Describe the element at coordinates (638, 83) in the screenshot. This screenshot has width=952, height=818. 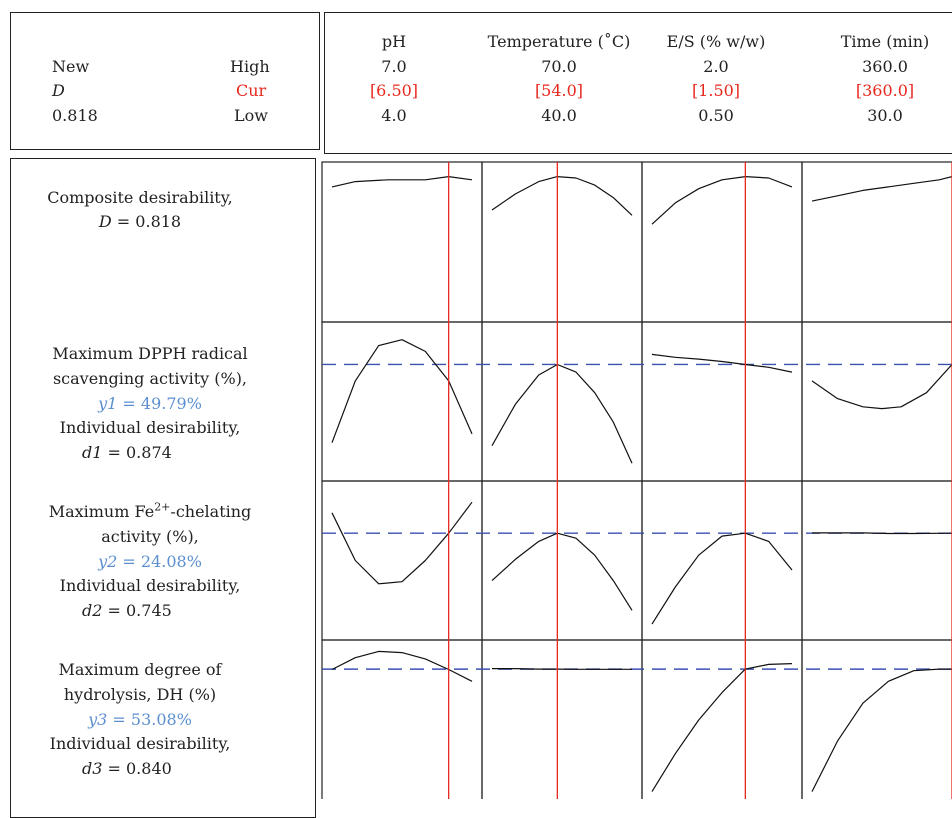
I see `factor-settings-box` at that location.